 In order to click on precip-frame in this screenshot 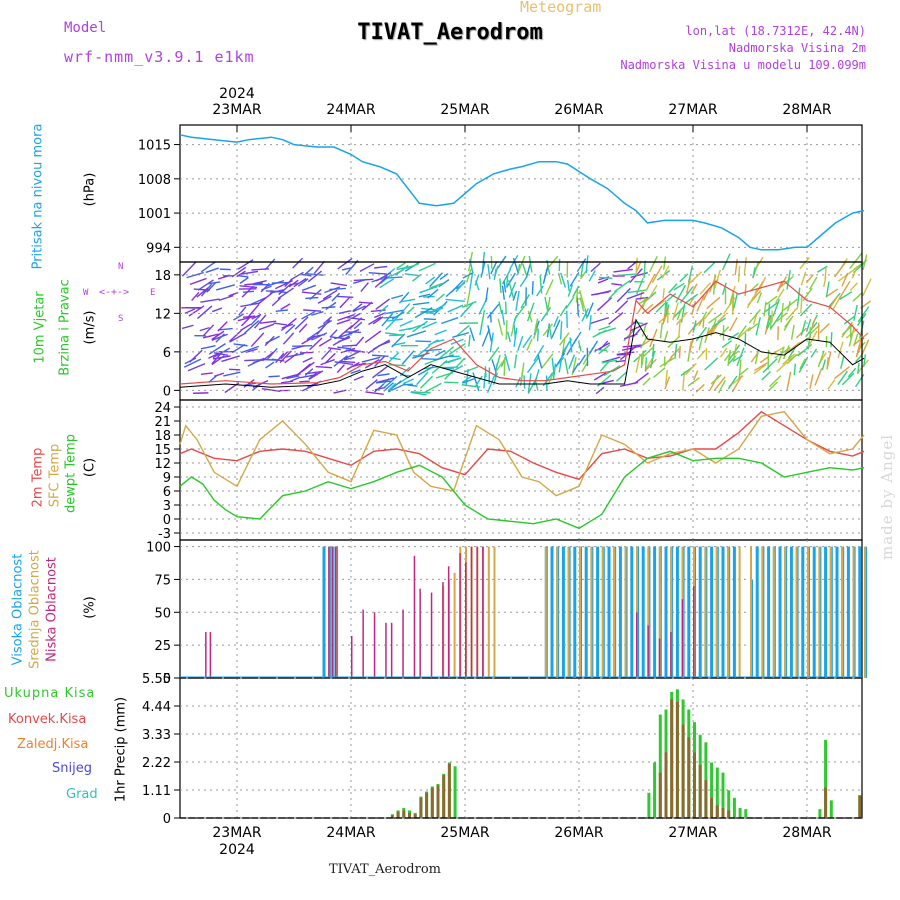, I will do `click(521, 748)`.